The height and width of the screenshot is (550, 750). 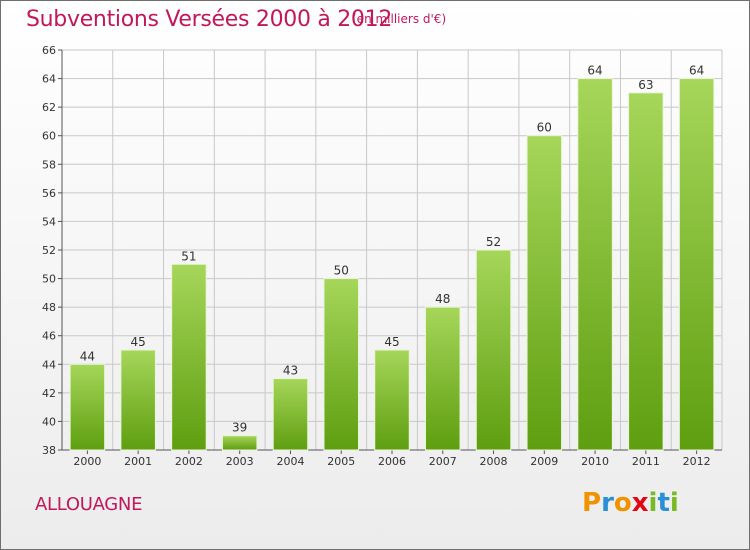 What do you see at coordinates (442, 299) in the screenshot?
I see `data-label: 48` at bounding box center [442, 299].